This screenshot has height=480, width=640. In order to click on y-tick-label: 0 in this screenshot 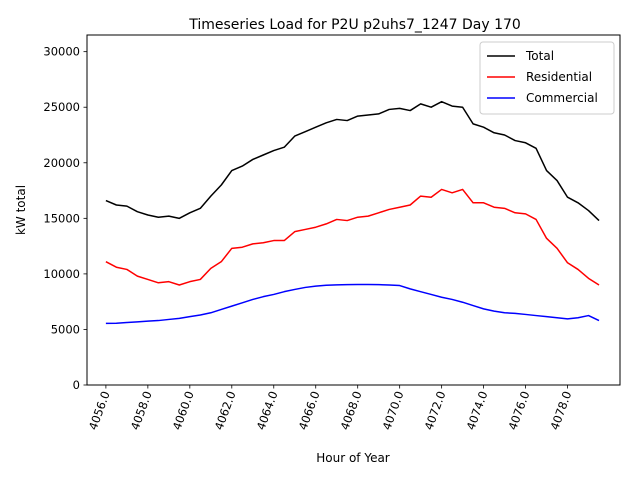, I will do `click(76, 385)`.